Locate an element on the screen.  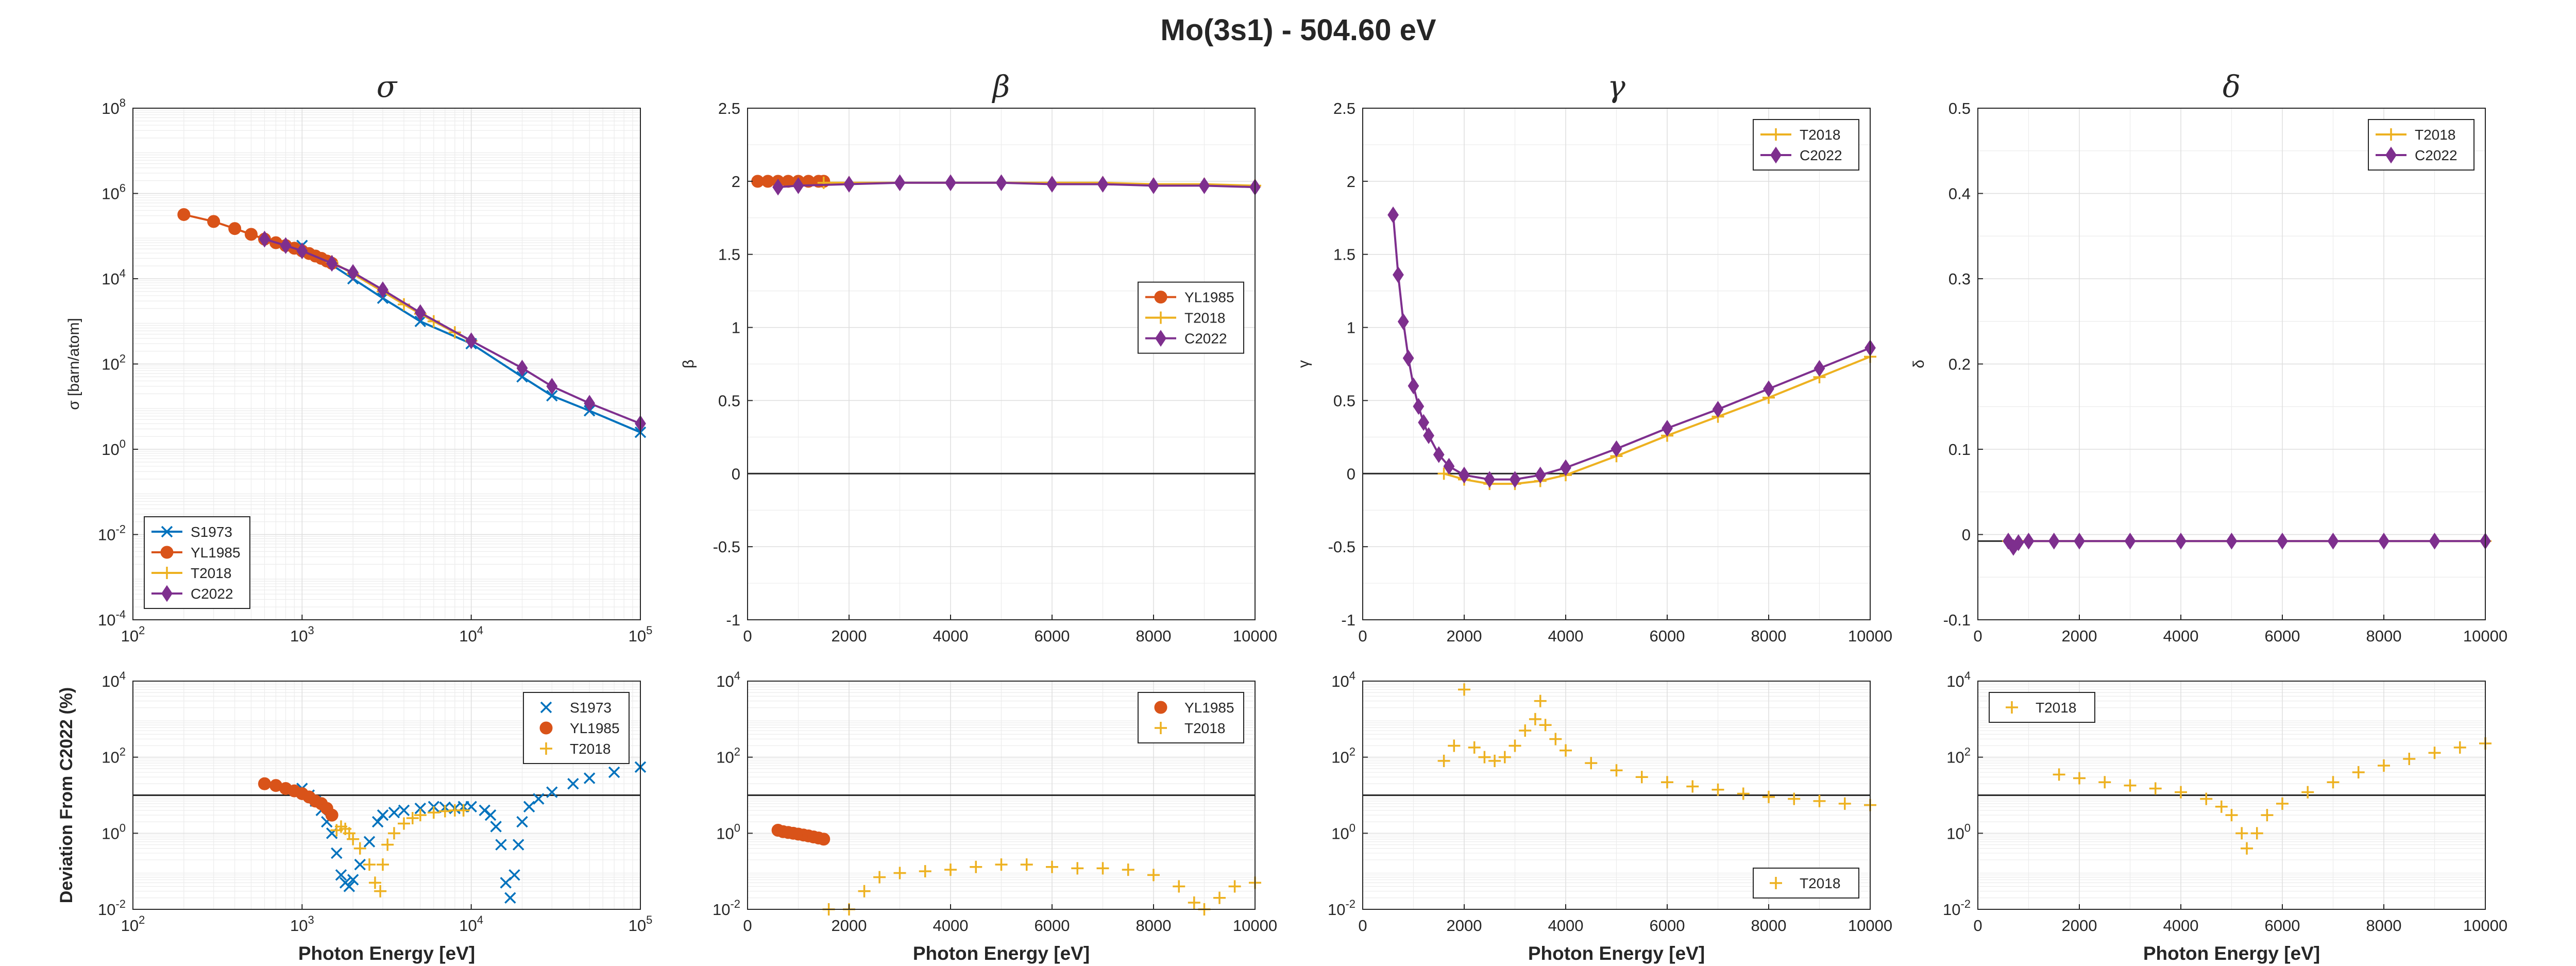
legend: T2018 C2022 is located at coordinates (2421, 145).